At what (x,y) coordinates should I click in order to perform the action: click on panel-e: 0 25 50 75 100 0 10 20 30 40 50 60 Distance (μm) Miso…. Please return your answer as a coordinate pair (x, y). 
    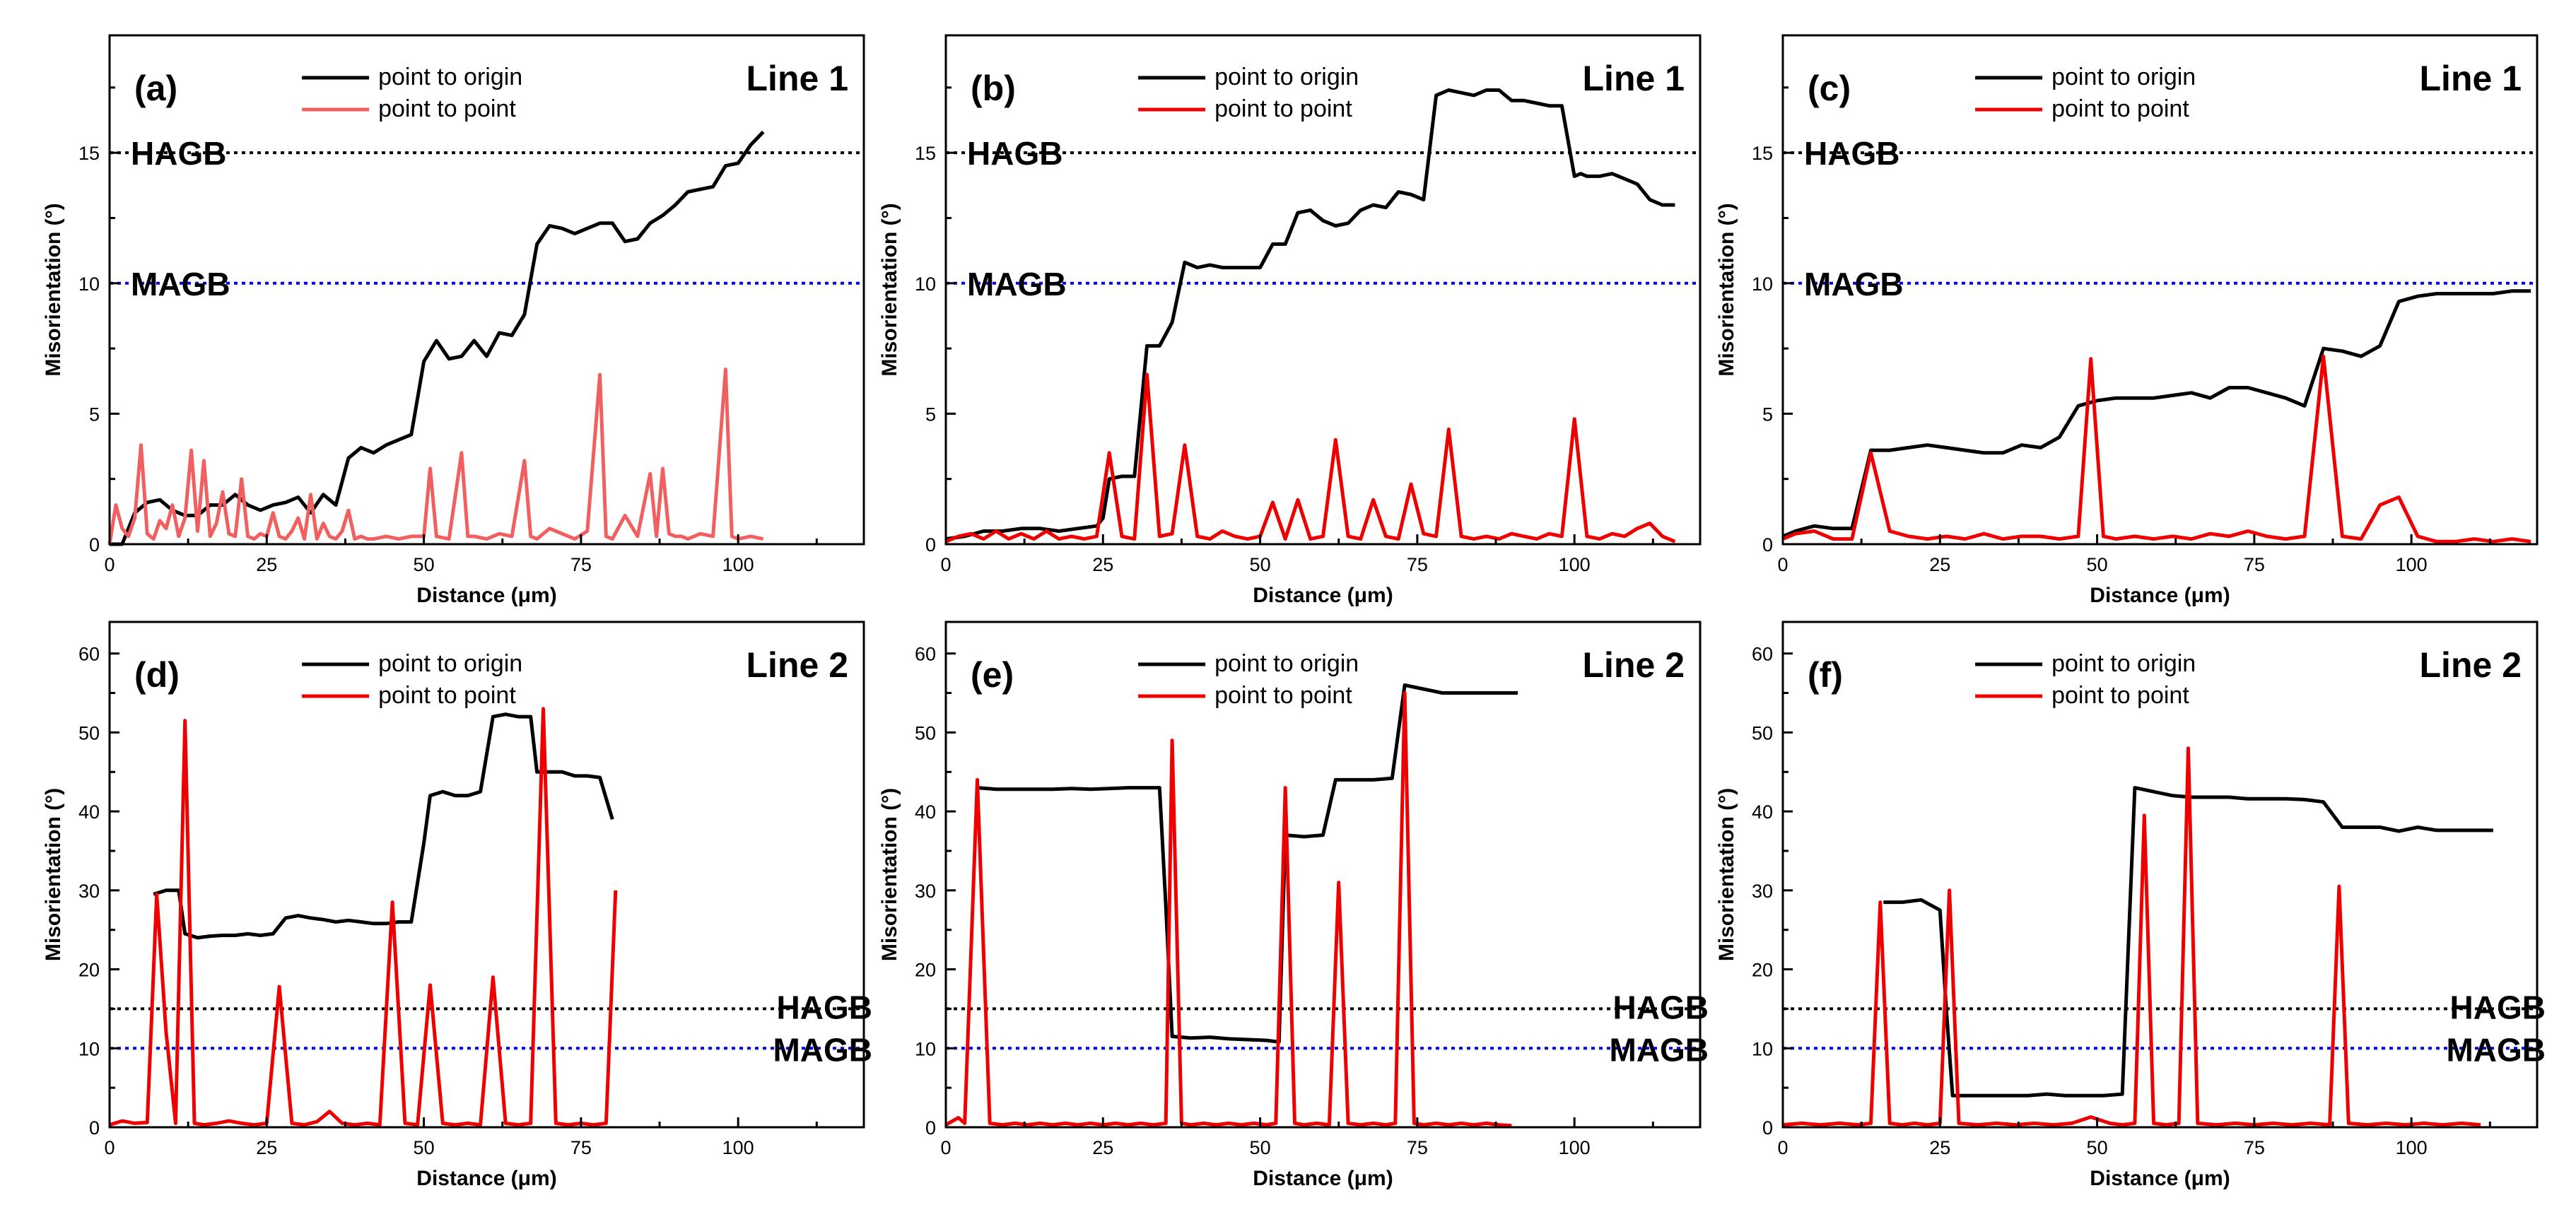
    Looking at the image, I should click on (1294, 905).